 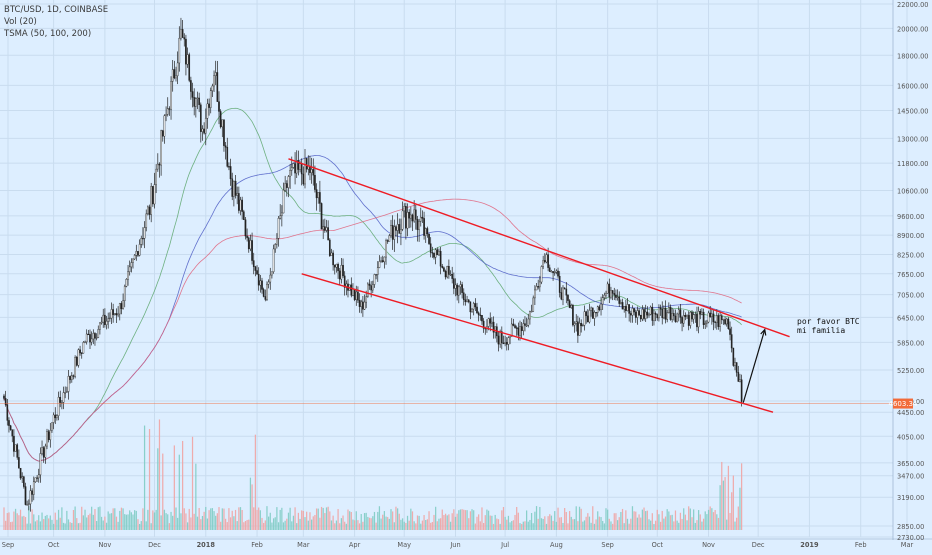 I want to click on volume-indicator-label: Vol (20), so click(x=20, y=22).